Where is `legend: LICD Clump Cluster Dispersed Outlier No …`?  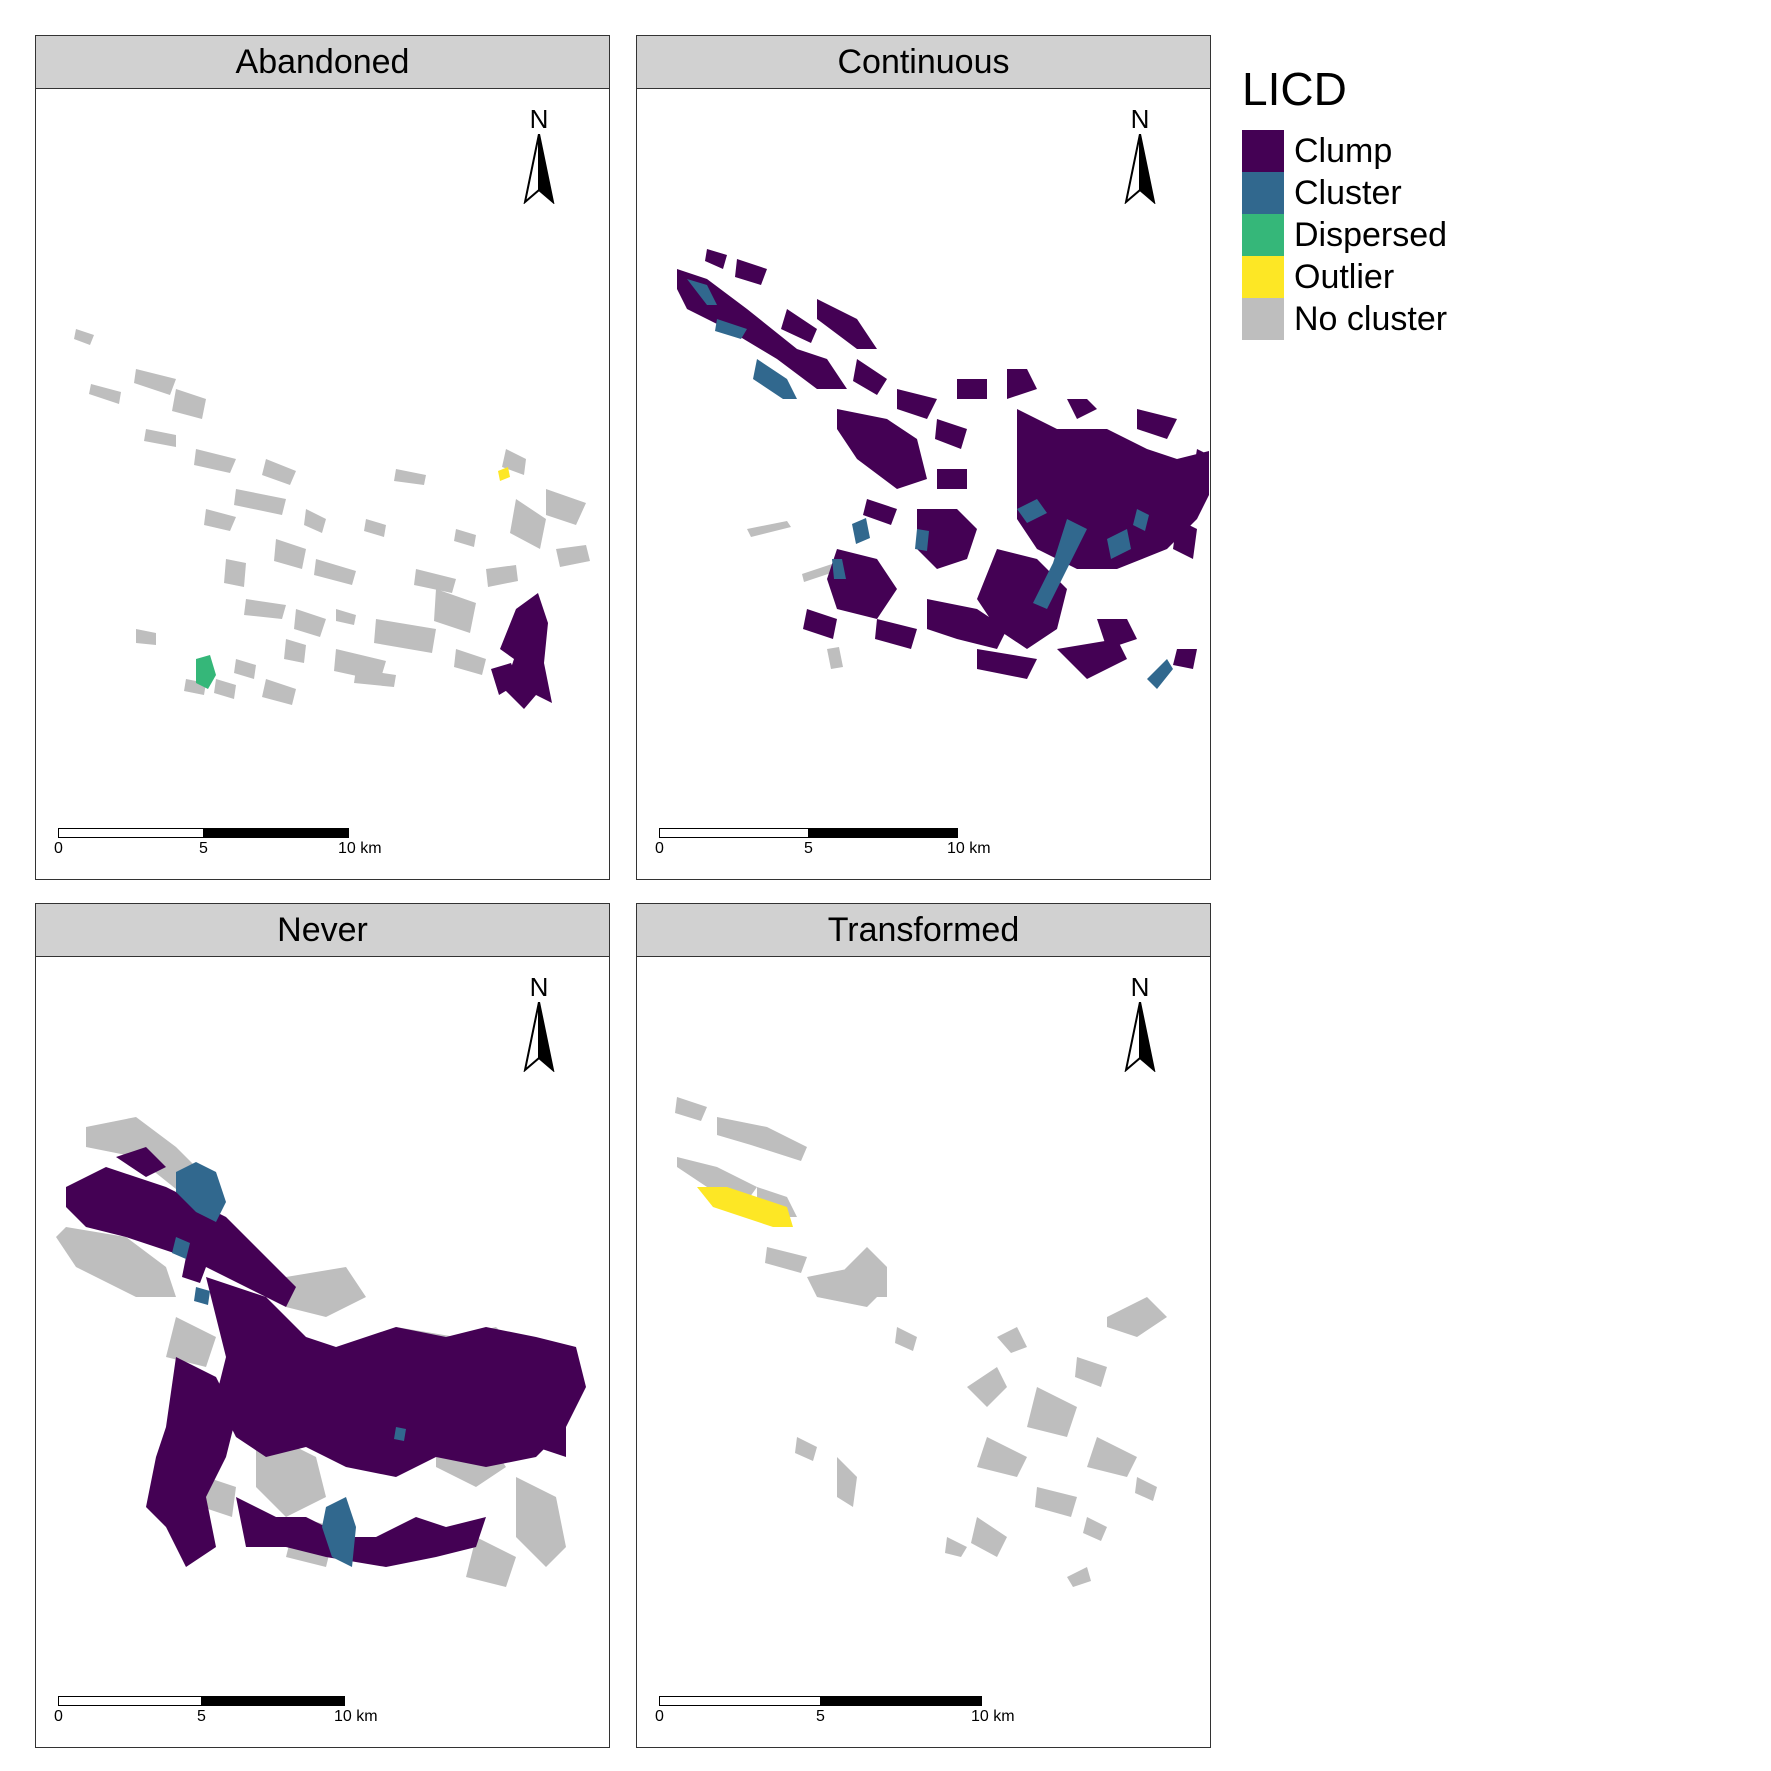 legend: LICD Clump Cluster Dispersed Outlier No … is located at coordinates (1344, 201).